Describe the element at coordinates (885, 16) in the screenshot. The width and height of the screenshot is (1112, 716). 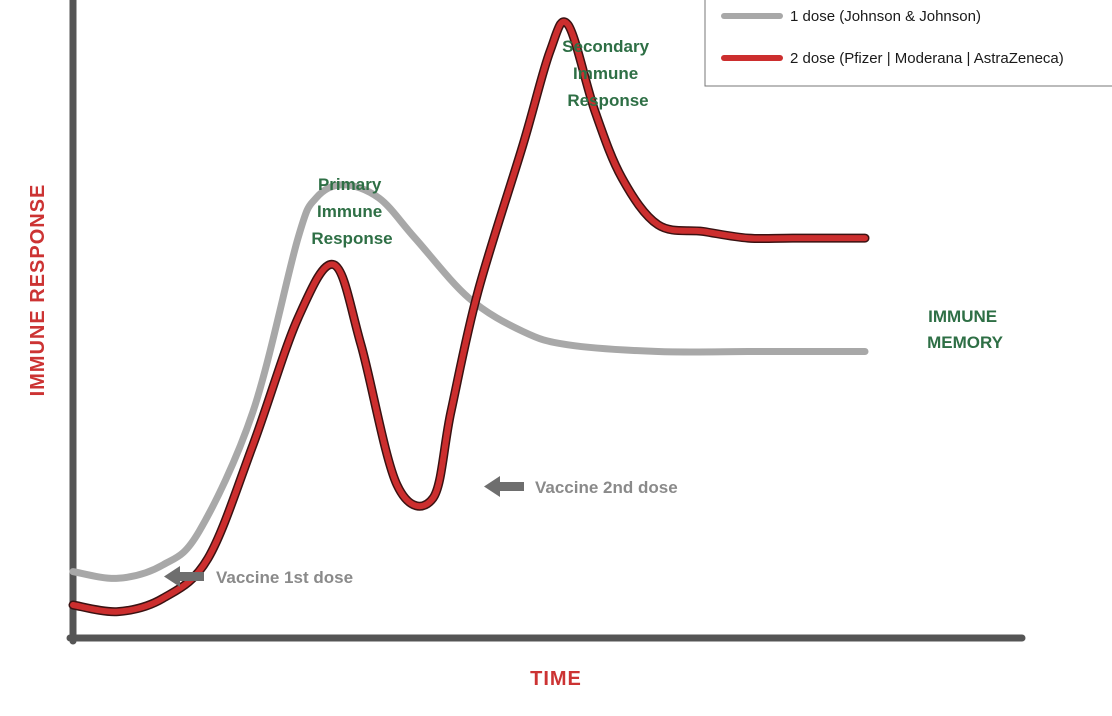
I see `legend-label-1-dose: 1 dose (Johnson & Johnson)` at that location.